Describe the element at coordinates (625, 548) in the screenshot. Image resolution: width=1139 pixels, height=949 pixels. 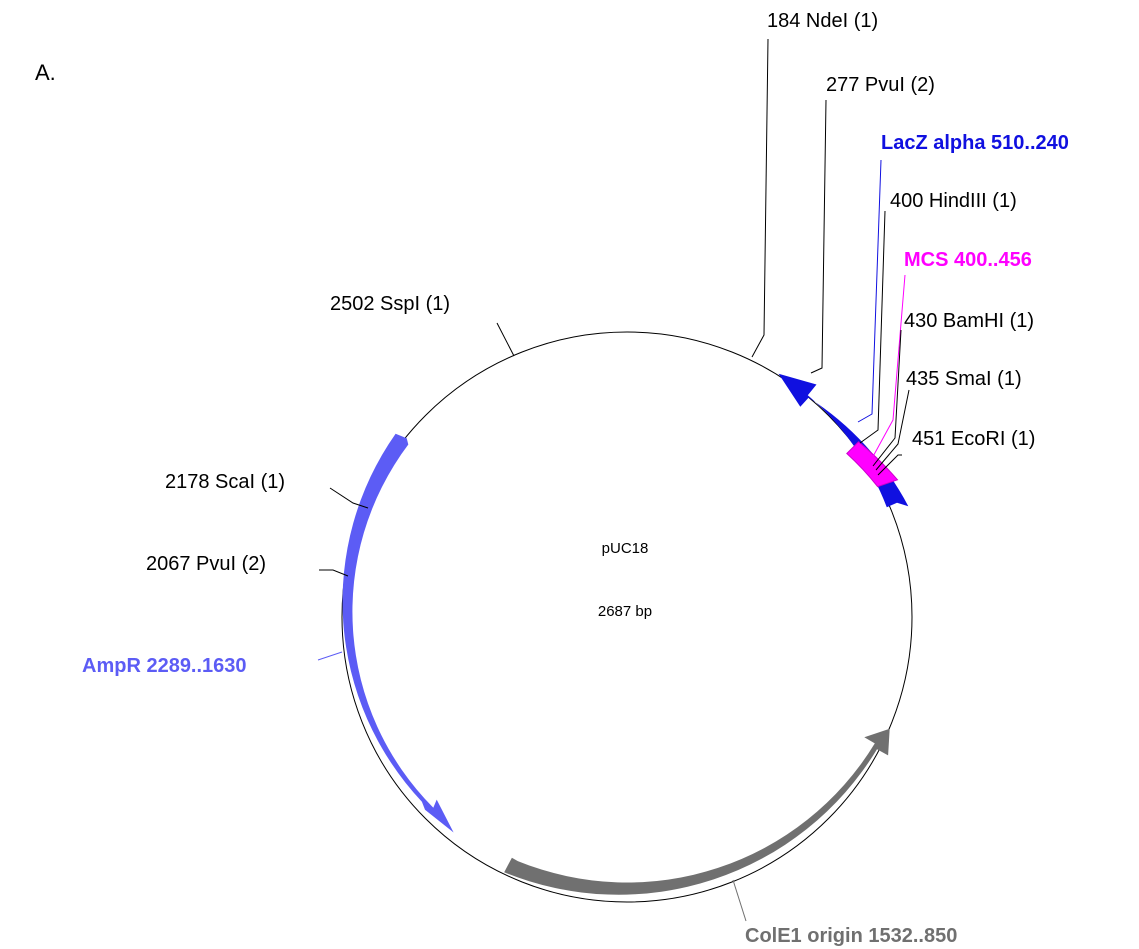
I see `plasmid-name: pUC18` at that location.